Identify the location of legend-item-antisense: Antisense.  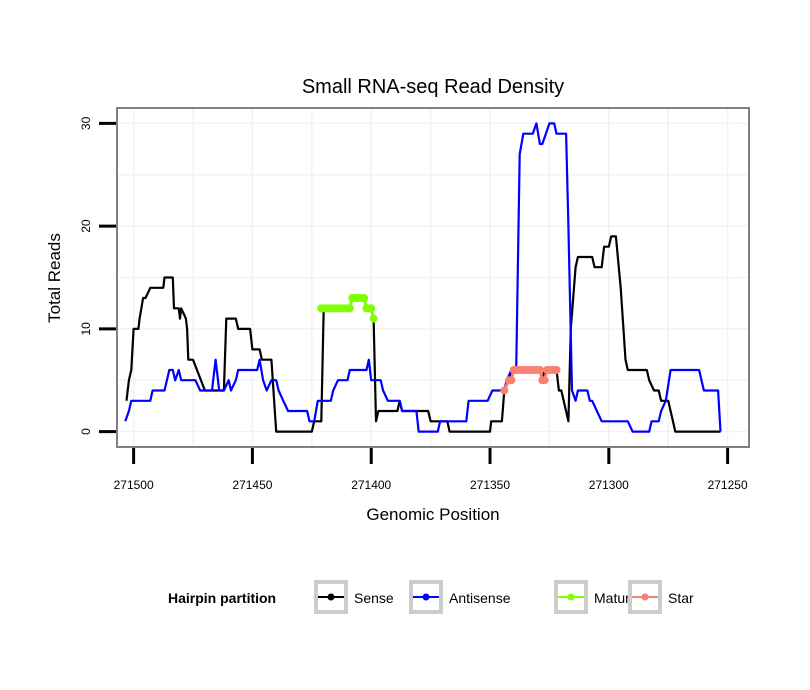
(460, 597).